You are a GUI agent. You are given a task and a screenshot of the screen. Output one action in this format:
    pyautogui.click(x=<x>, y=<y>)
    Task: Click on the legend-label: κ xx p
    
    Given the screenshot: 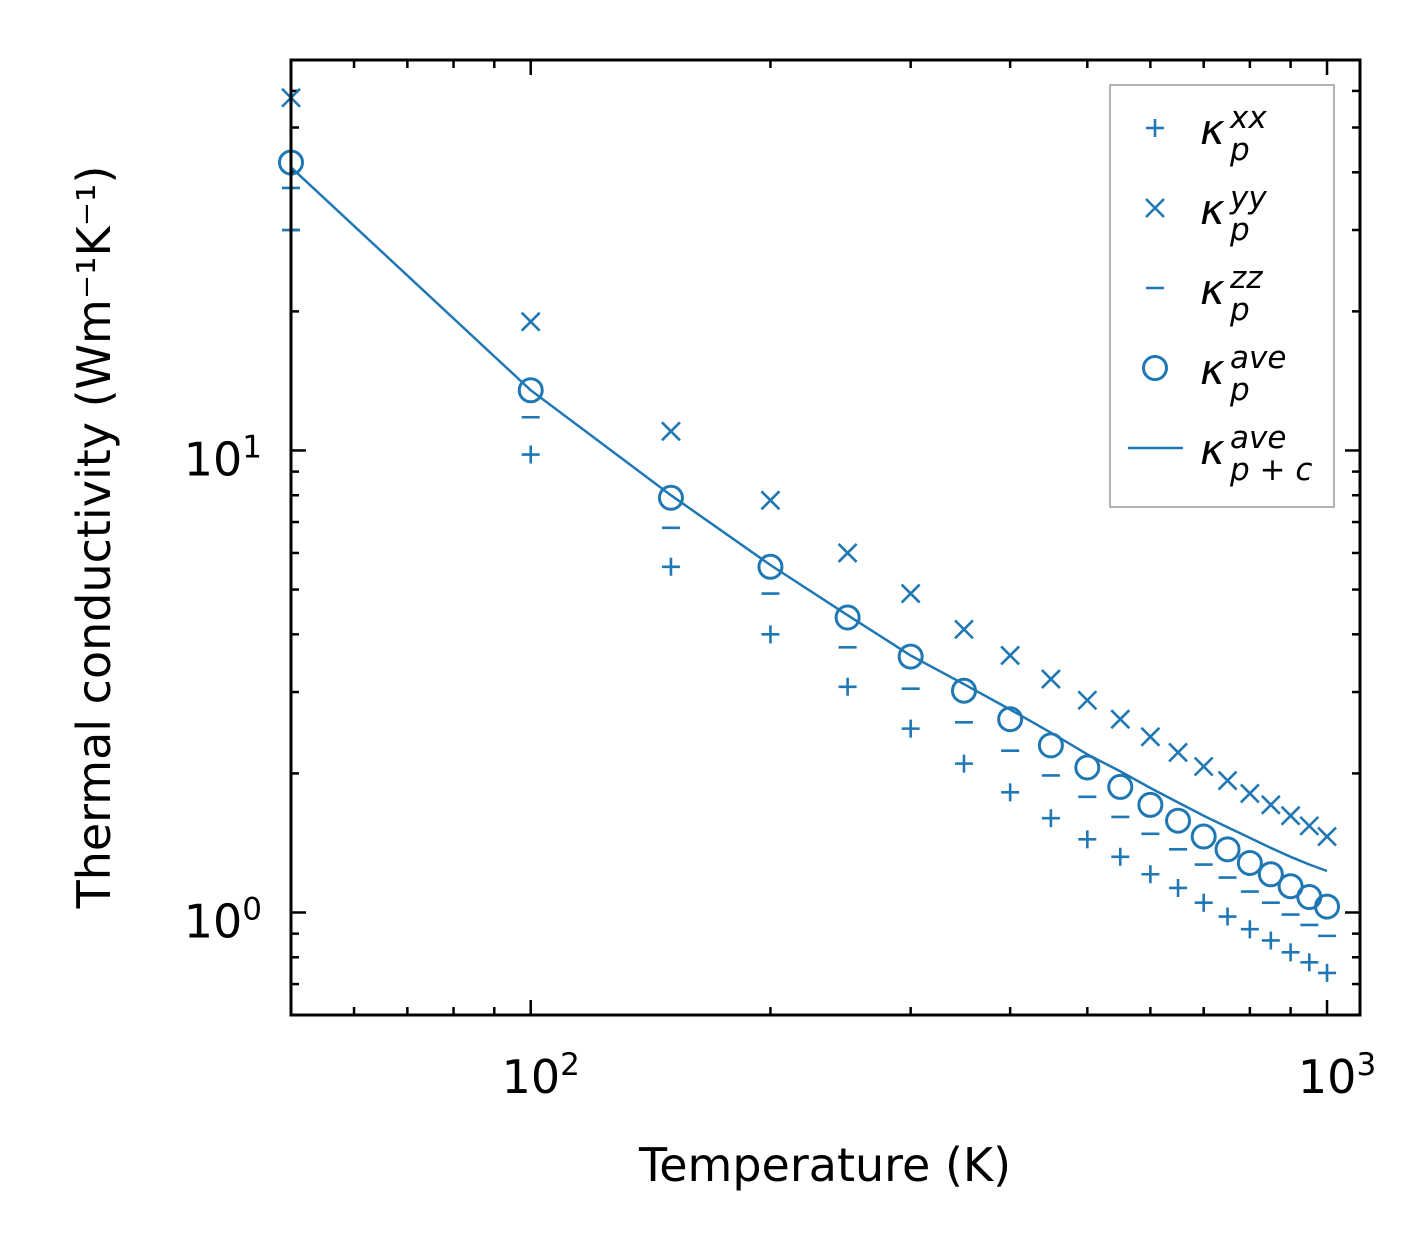 What is the action you would take?
    pyautogui.click(x=1233, y=134)
    